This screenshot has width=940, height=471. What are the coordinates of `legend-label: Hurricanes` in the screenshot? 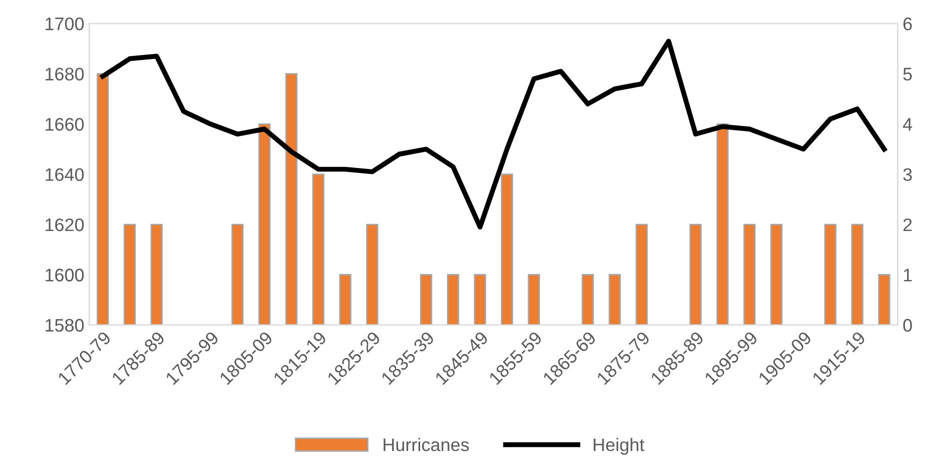 It's located at (426, 445).